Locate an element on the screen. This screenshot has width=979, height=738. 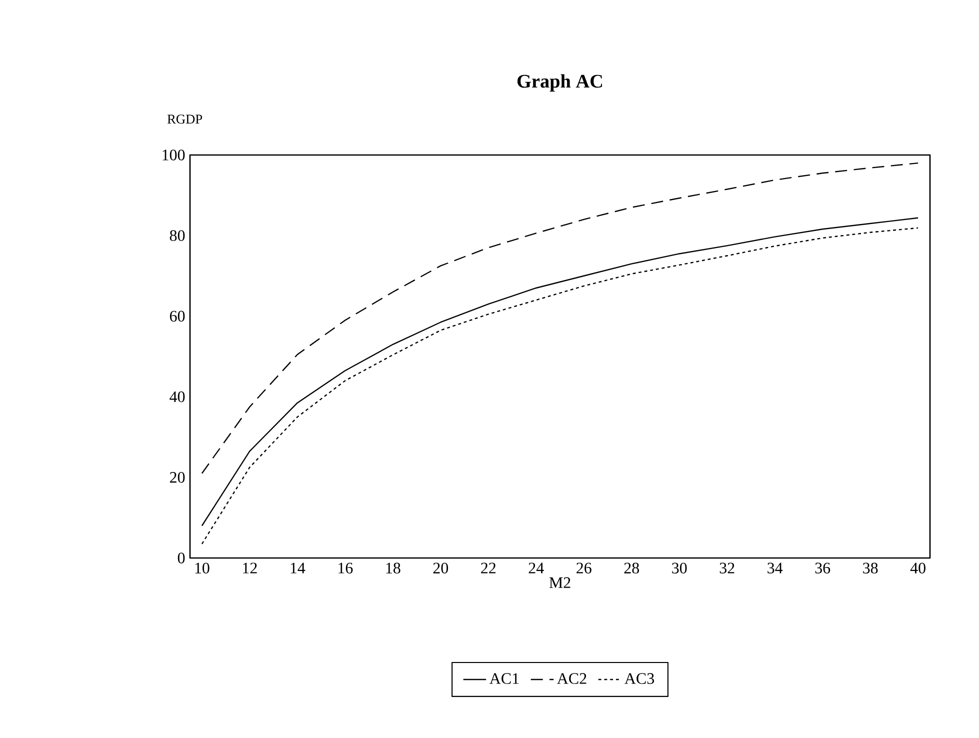
x-tick-label: 26 is located at coordinates (584, 568).